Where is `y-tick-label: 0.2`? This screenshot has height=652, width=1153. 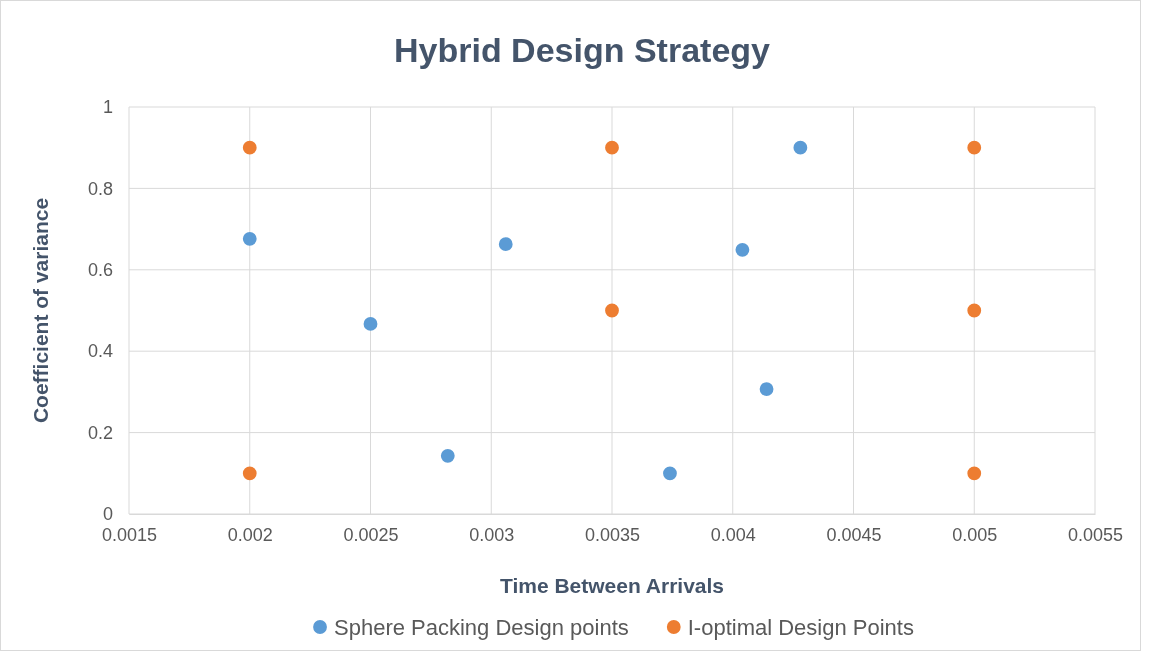 y-tick-label: 0.2 is located at coordinates (100, 432).